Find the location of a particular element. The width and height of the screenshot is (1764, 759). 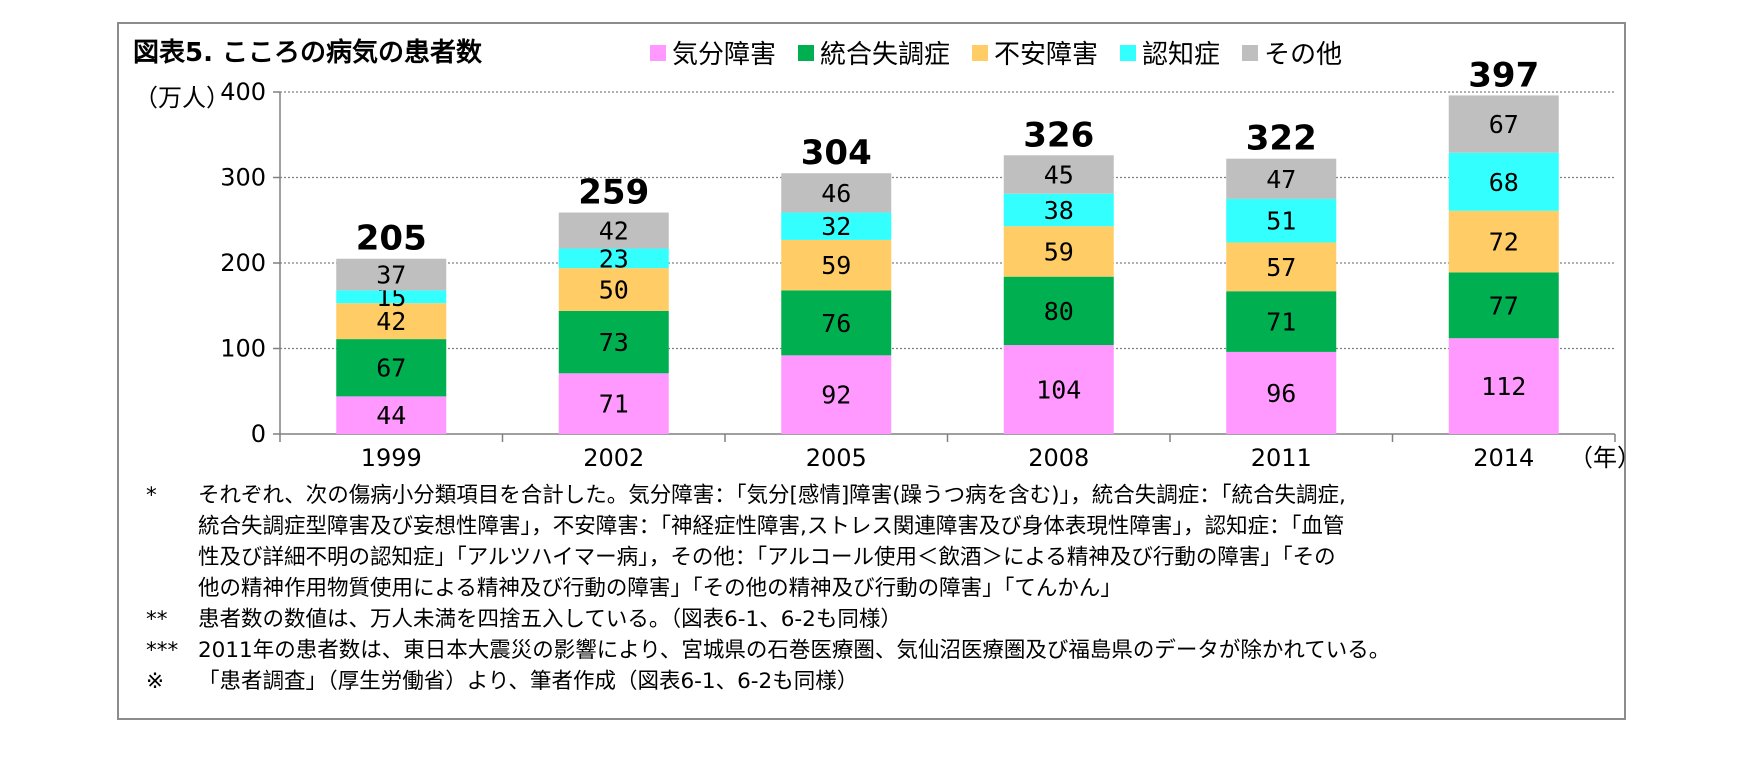

x-tick-label: 2014 is located at coordinates (1503, 458).